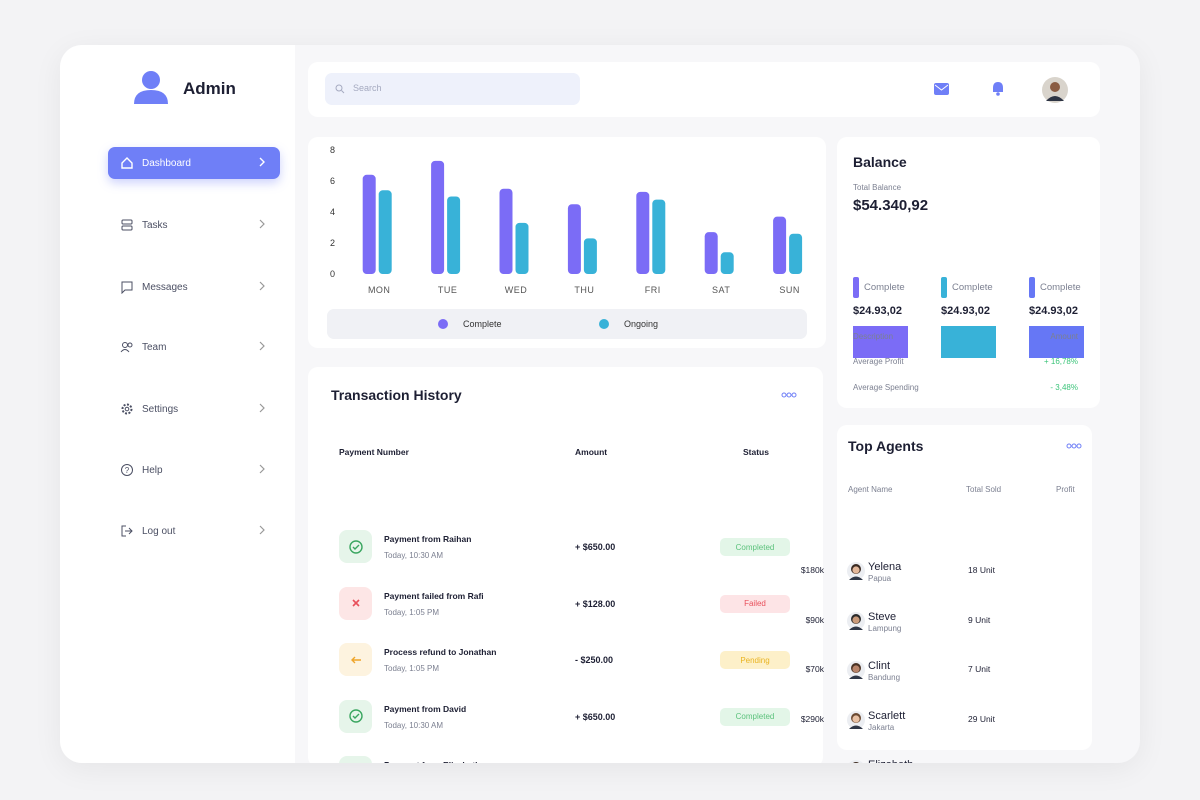 The height and width of the screenshot is (800, 1200). What do you see at coordinates (154, 347) in the screenshot?
I see `nav-label: Team` at bounding box center [154, 347].